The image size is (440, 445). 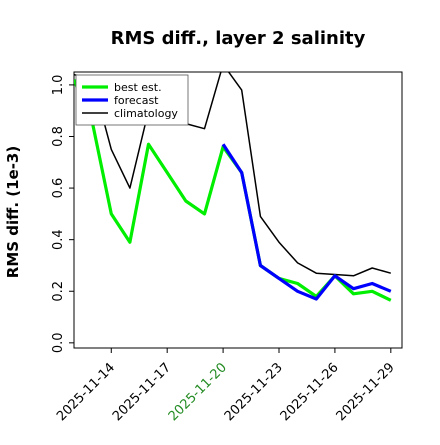 What do you see at coordinates (58, 342) in the screenshot?
I see `y-tick-label: 0.0` at bounding box center [58, 342].